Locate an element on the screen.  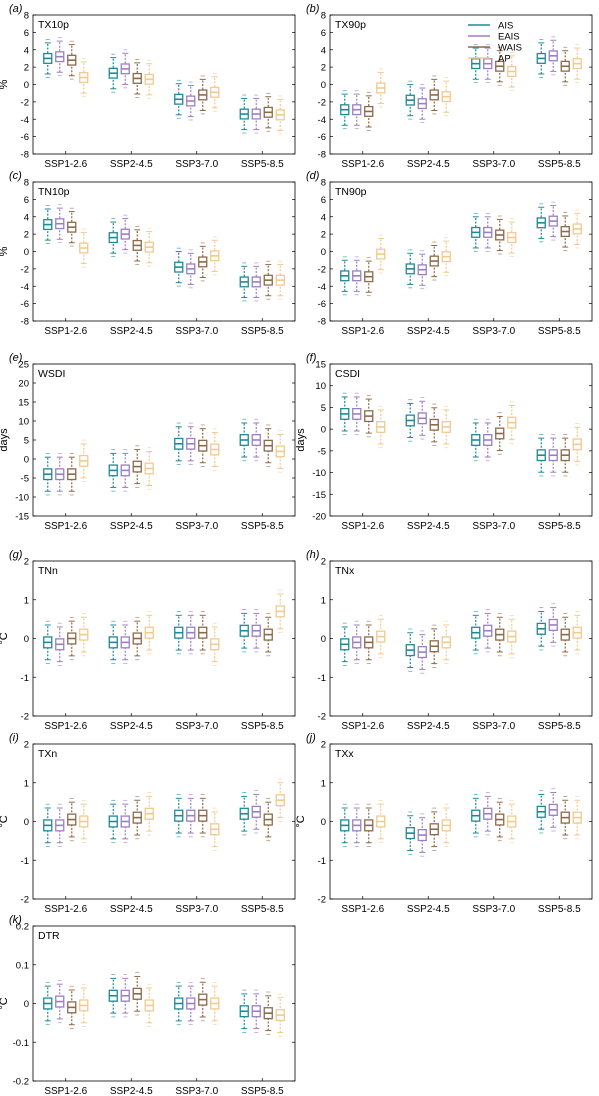
y-axis-label: % is located at coordinates (5, 84).